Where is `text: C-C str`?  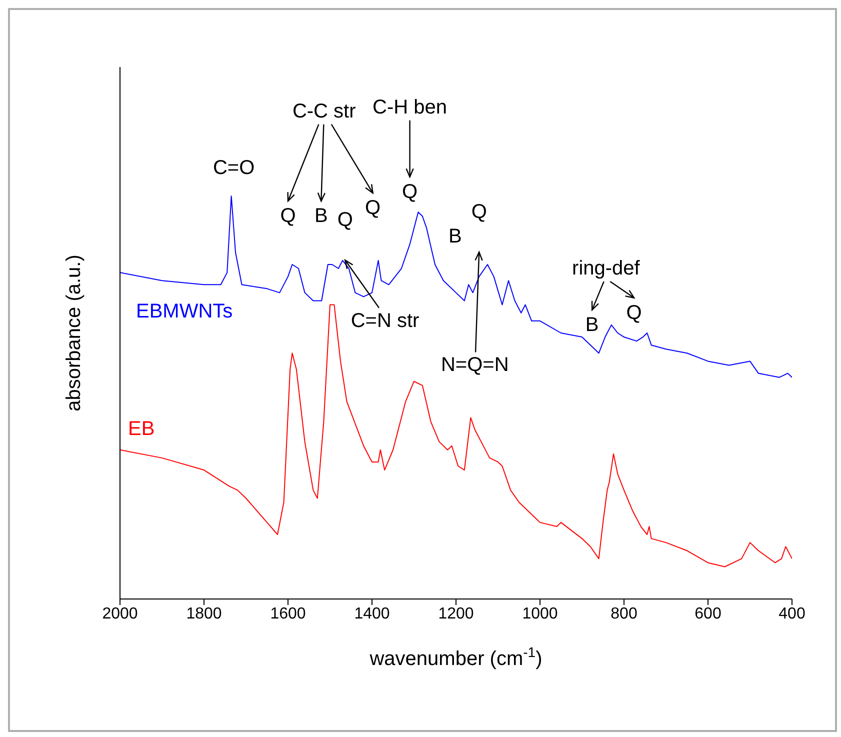
text: C-C str is located at coordinates (324, 111).